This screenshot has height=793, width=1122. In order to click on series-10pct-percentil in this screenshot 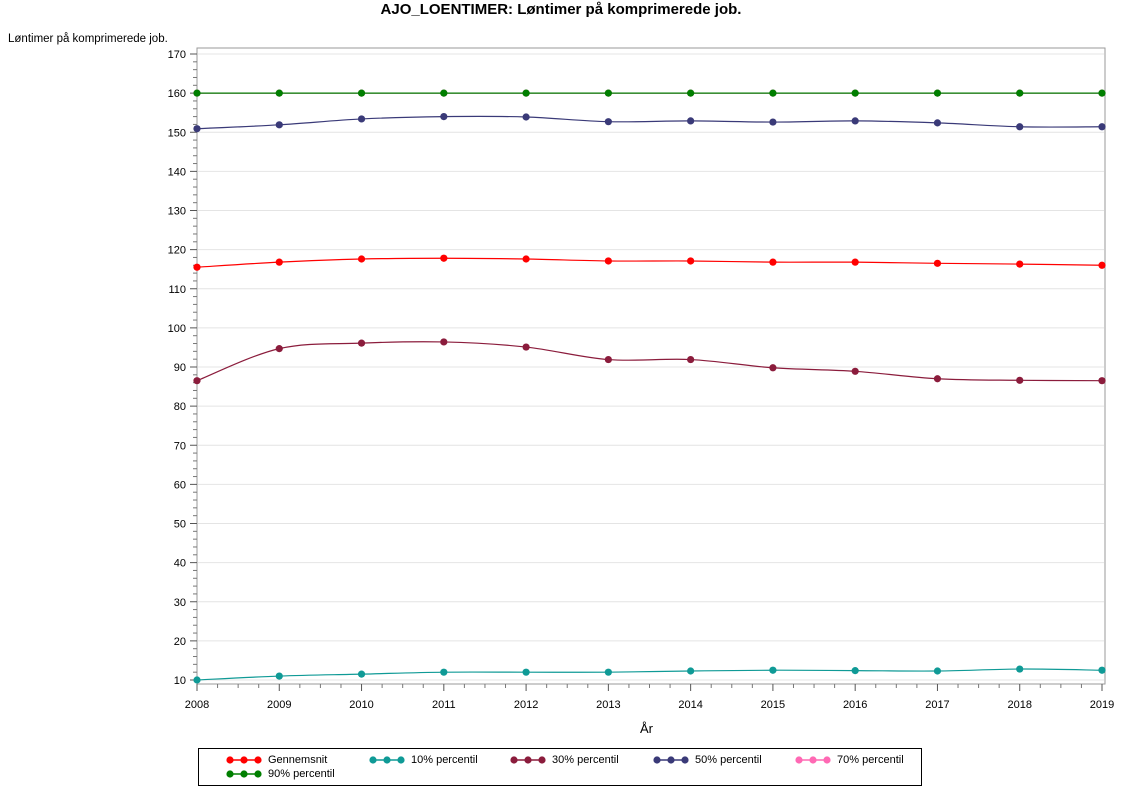, I will do `click(649, 674)`.